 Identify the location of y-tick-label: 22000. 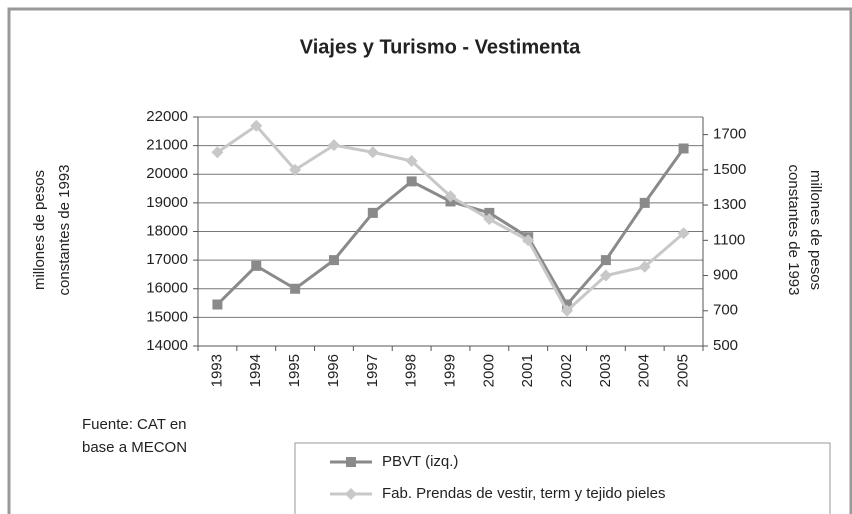
(167, 116).